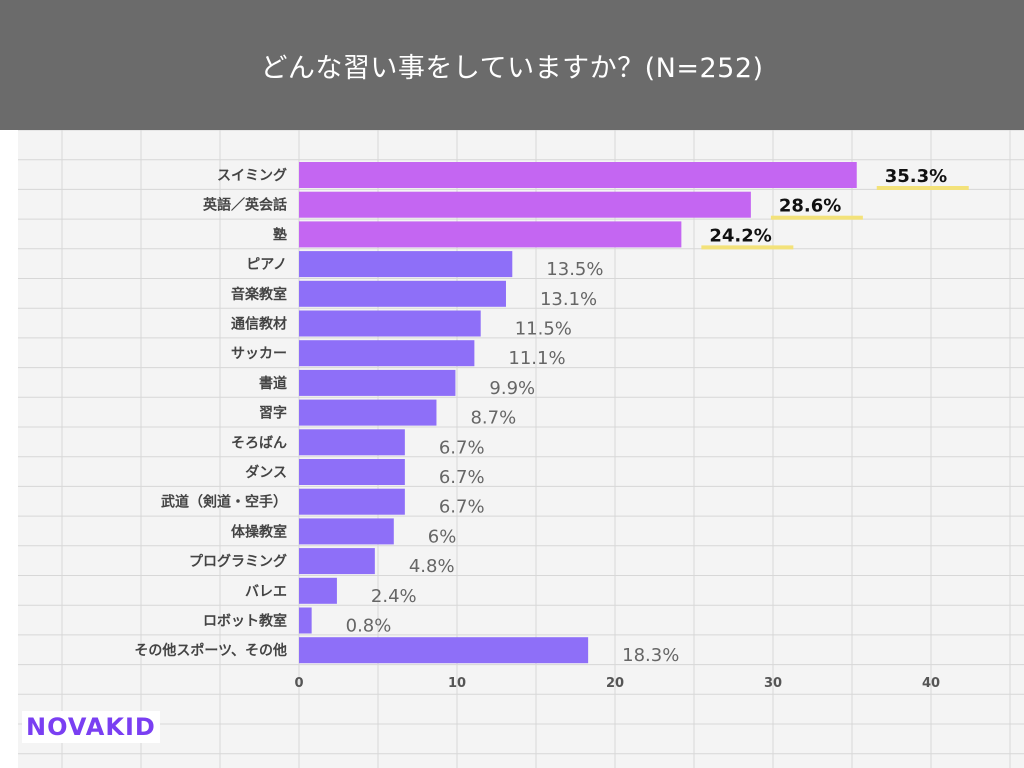 The width and height of the screenshot is (1024, 768). What do you see at coordinates (259, 294) in the screenshot?
I see `category-label: 音楽教室` at bounding box center [259, 294].